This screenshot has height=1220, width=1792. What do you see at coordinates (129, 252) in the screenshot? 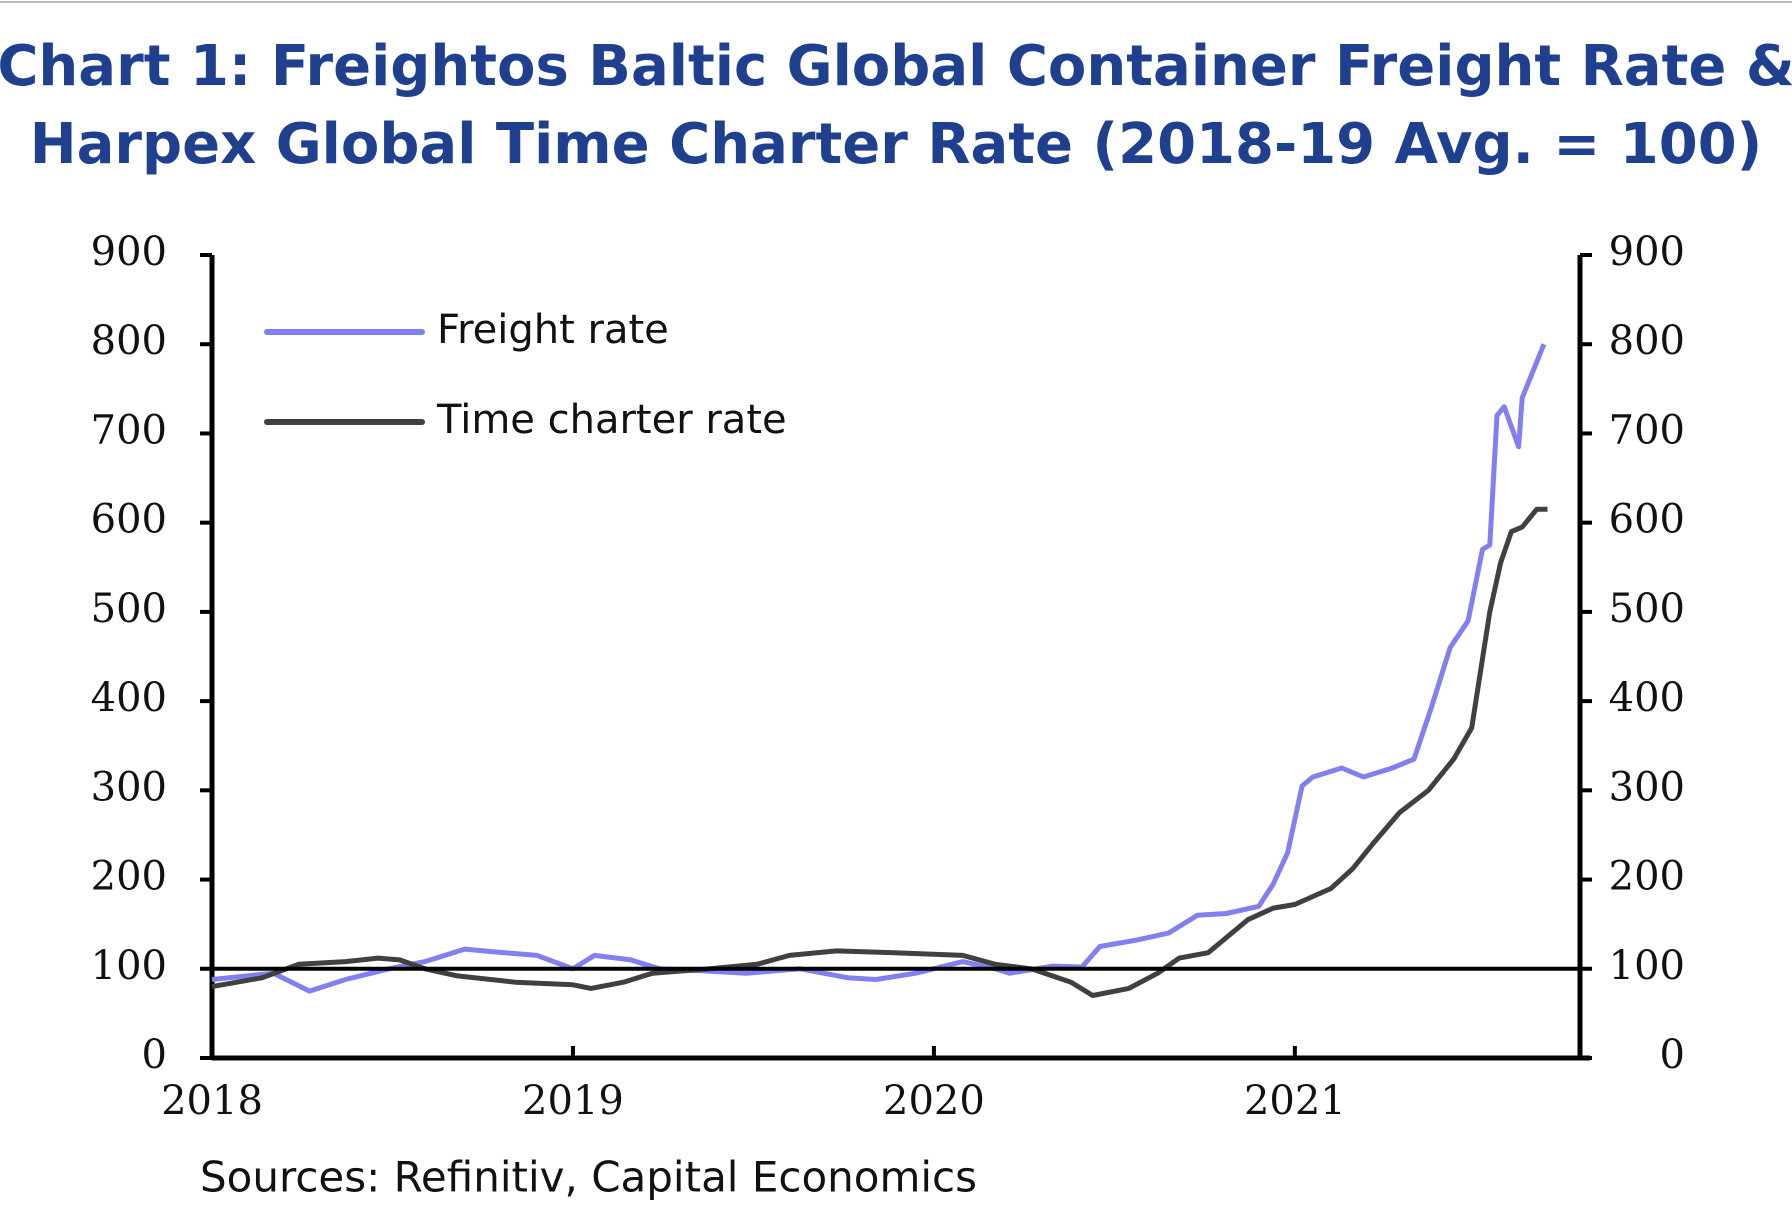
I see `y-tick-label: 900` at bounding box center [129, 252].